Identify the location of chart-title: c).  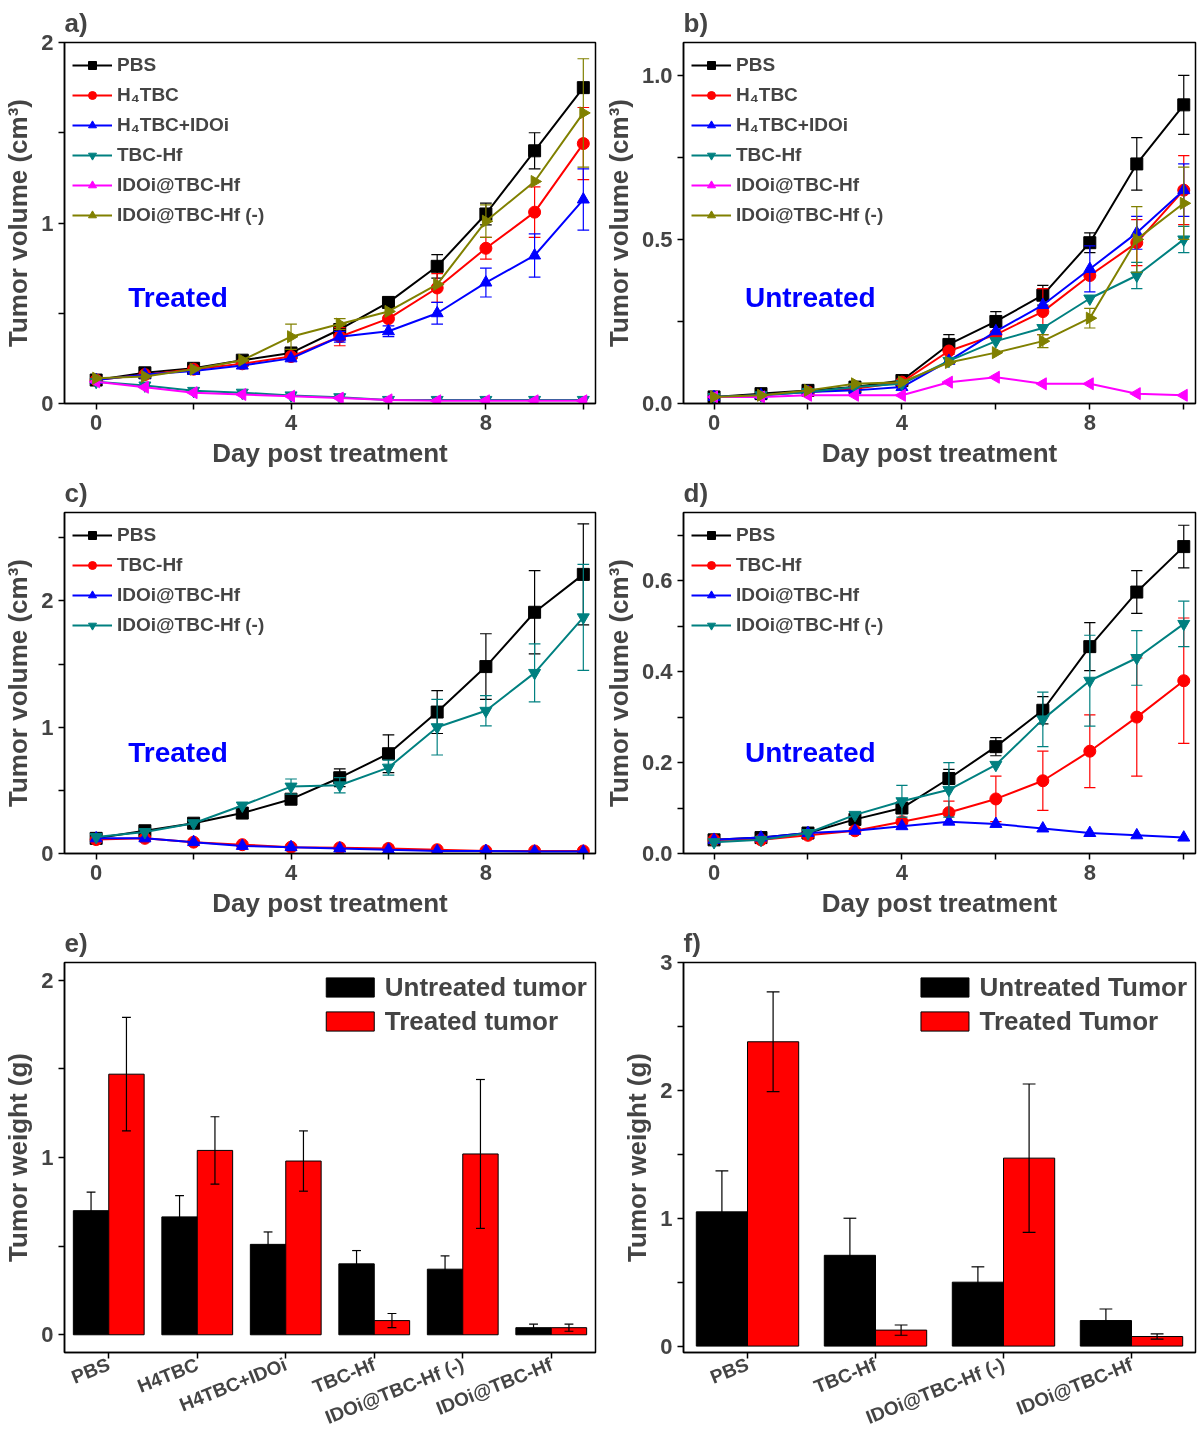
(76, 492).